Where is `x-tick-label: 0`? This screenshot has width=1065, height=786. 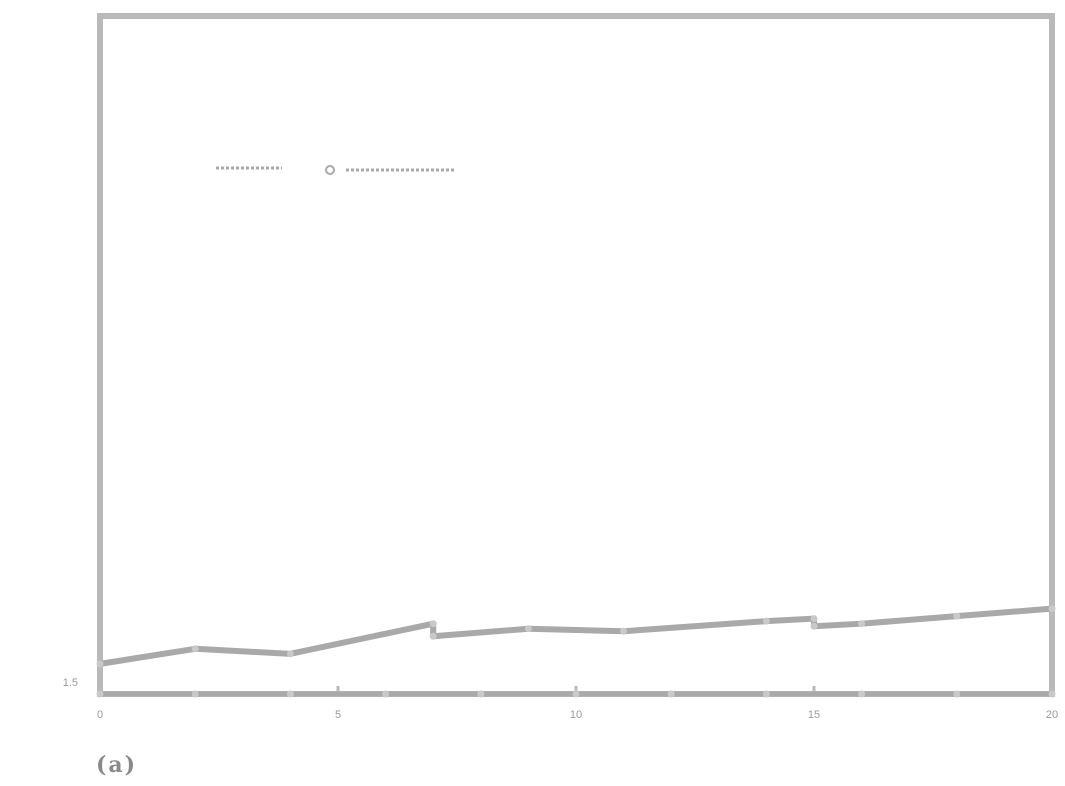
x-tick-label: 0 is located at coordinates (100, 715).